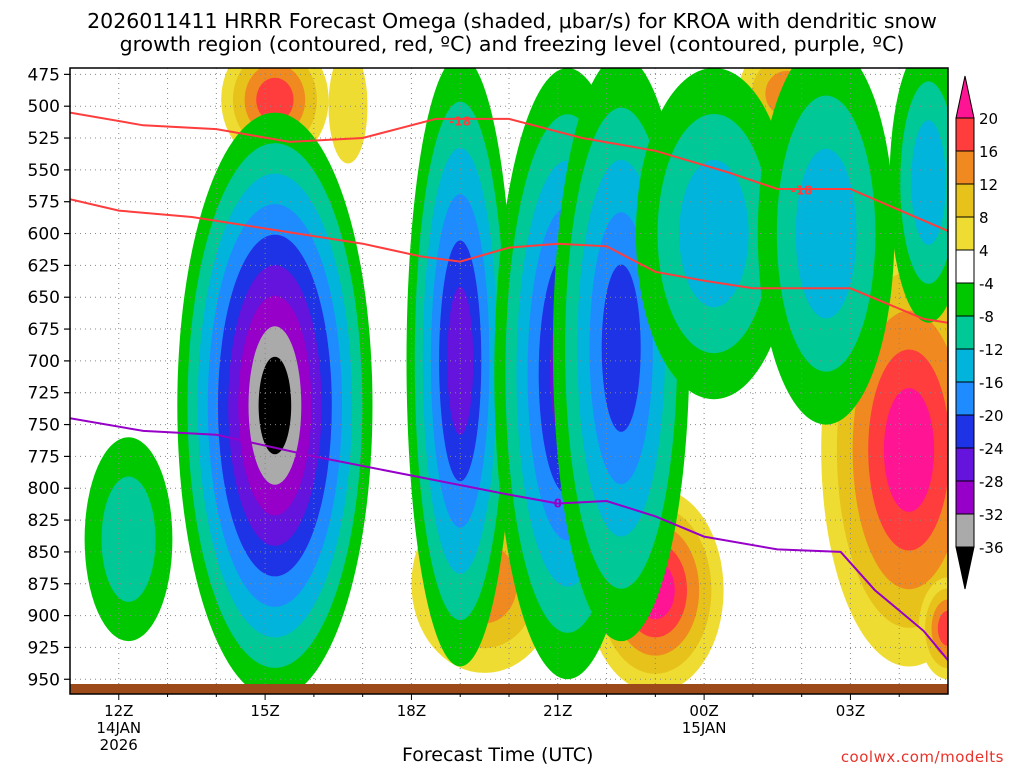 Image resolution: width=1024 pixels, height=768 pixels. I want to click on y-tick-label: 900, so click(44, 617).